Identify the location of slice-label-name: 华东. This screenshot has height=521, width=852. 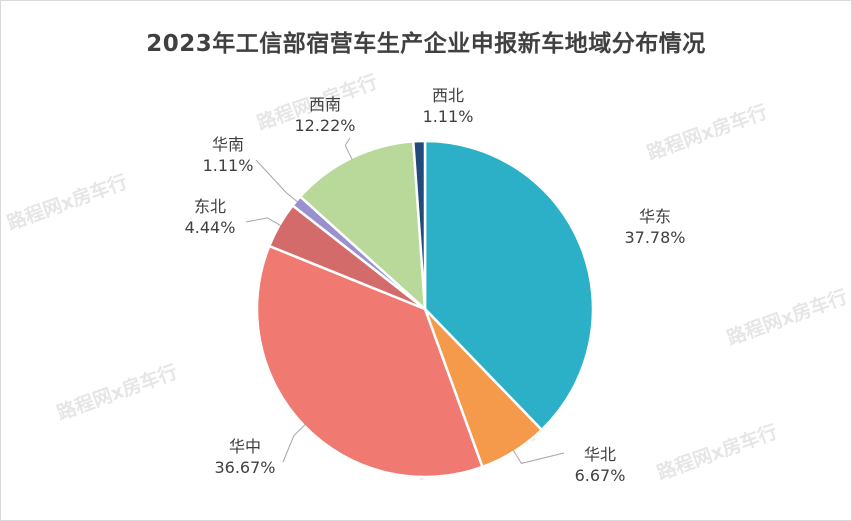
(655, 216).